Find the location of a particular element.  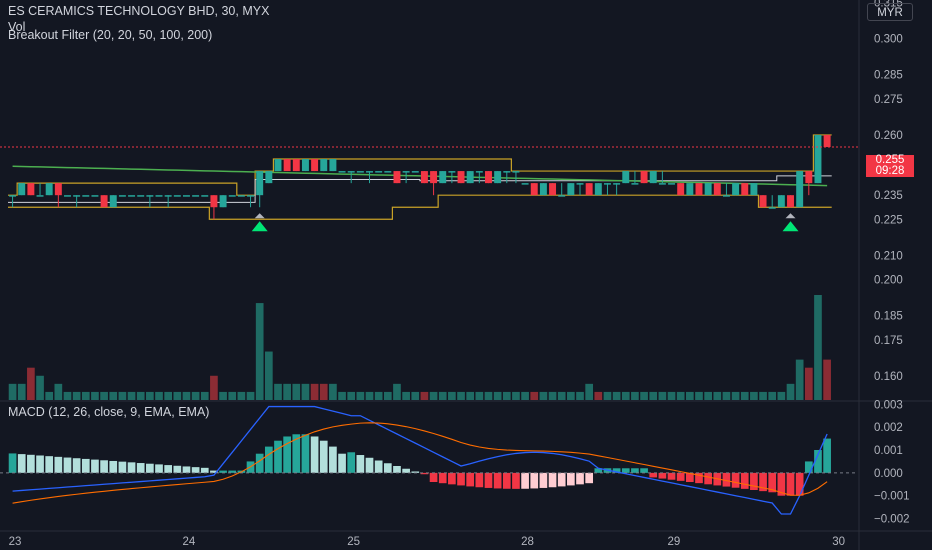

currency-selector: MYR is located at coordinates (890, 12).